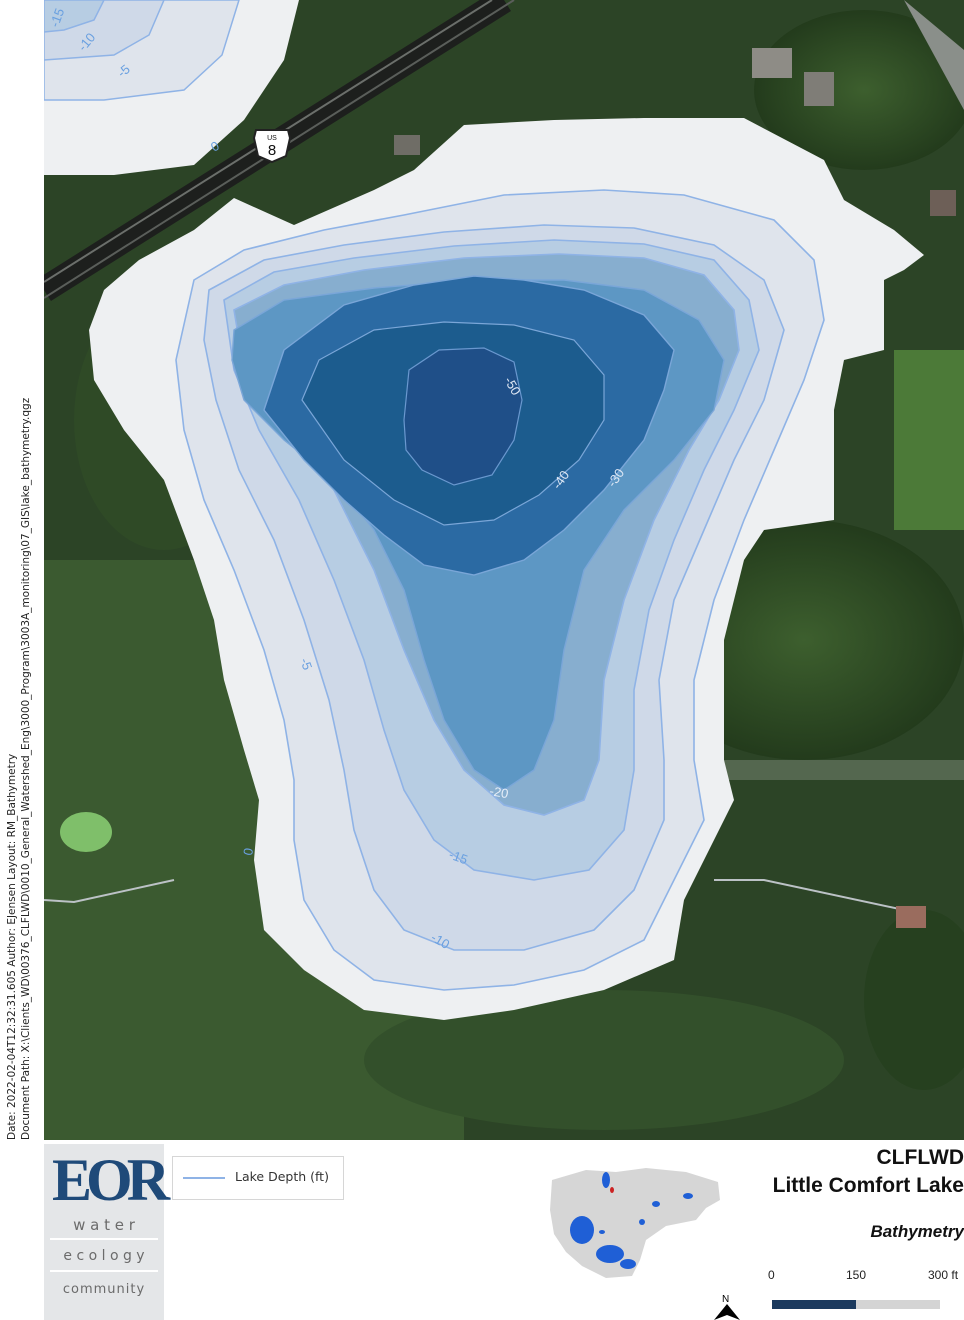  Describe the element at coordinates (898, 1304) in the screenshot. I see `scale-bar-light` at that location.